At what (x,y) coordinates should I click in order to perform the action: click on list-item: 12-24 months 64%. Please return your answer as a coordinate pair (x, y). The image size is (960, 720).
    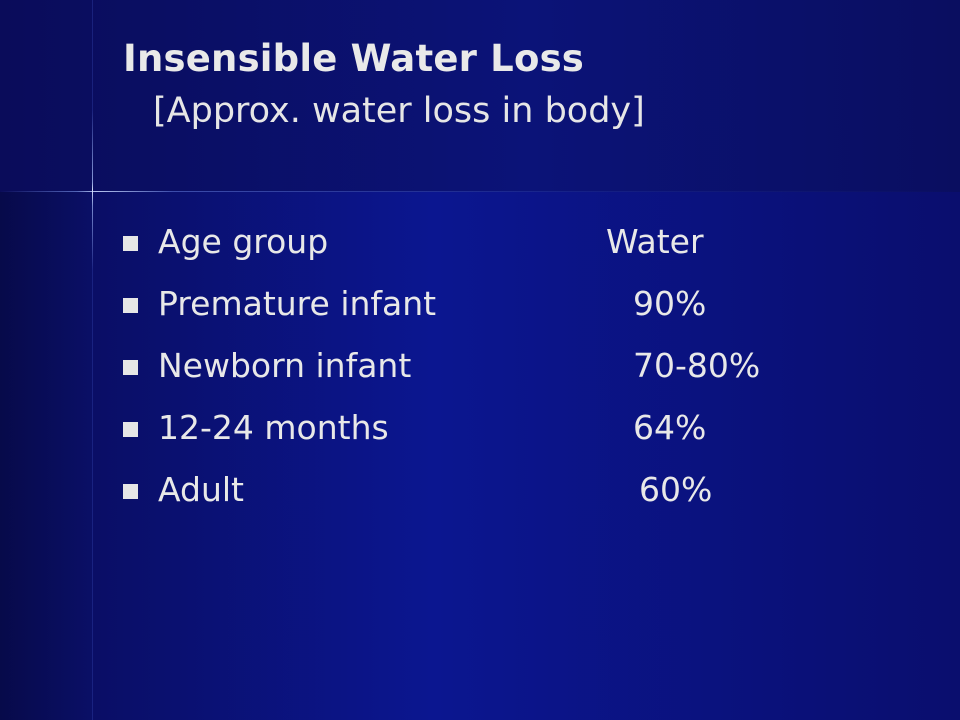
    Looking at the image, I should click on (503, 434).